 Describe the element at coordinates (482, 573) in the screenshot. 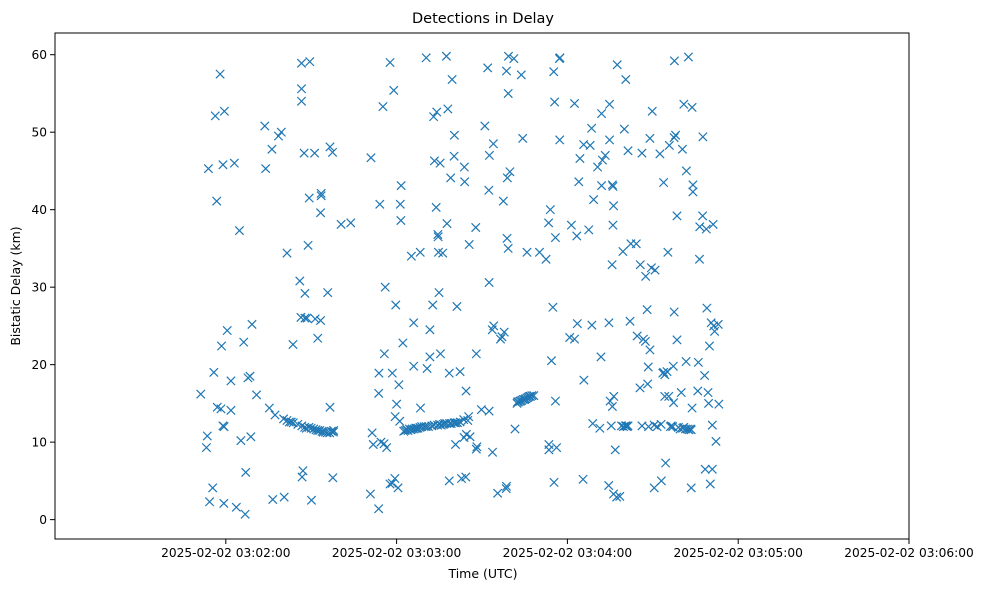

I see `x-axis-label: Time (UTC)` at that location.